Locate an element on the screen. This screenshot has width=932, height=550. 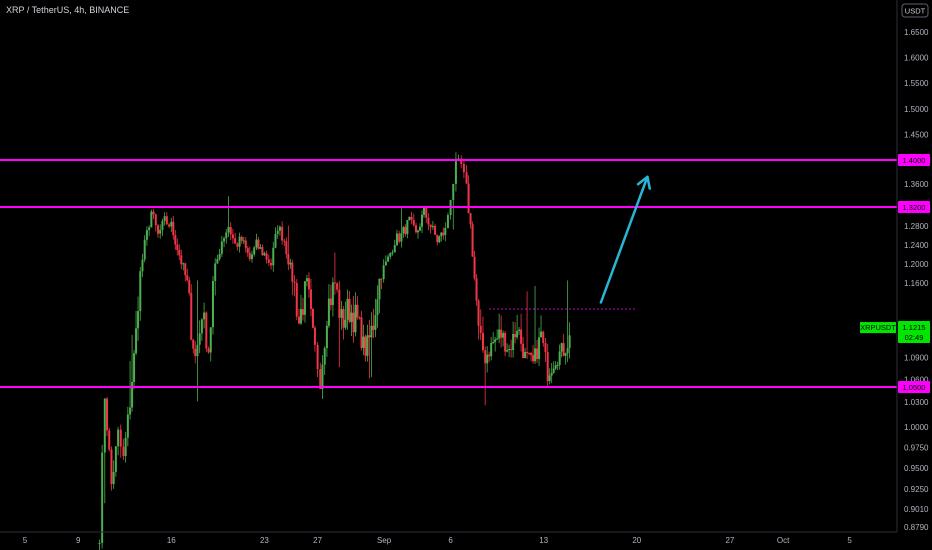
currency-badge: USDT is located at coordinates (915, 10).